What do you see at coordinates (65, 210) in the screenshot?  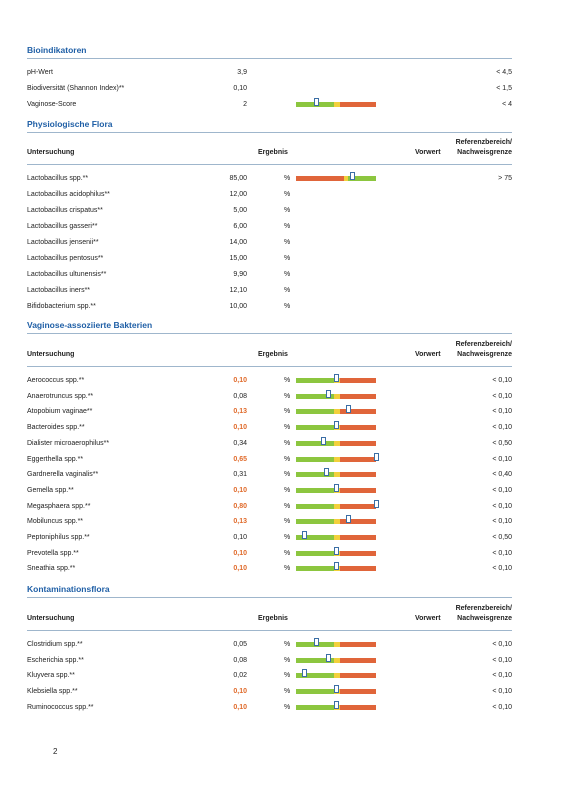 I see `test-name: Lactobacillus crispatus**` at bounding box center [65, 210].